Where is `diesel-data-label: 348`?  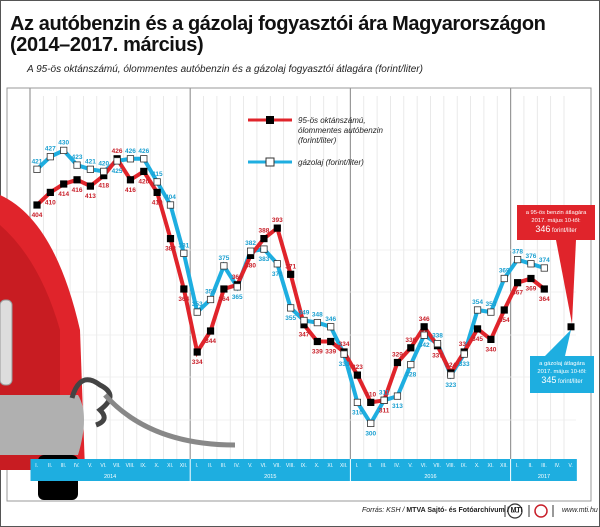 diesel-data-label: 348 is located at coordinates (317, 315).